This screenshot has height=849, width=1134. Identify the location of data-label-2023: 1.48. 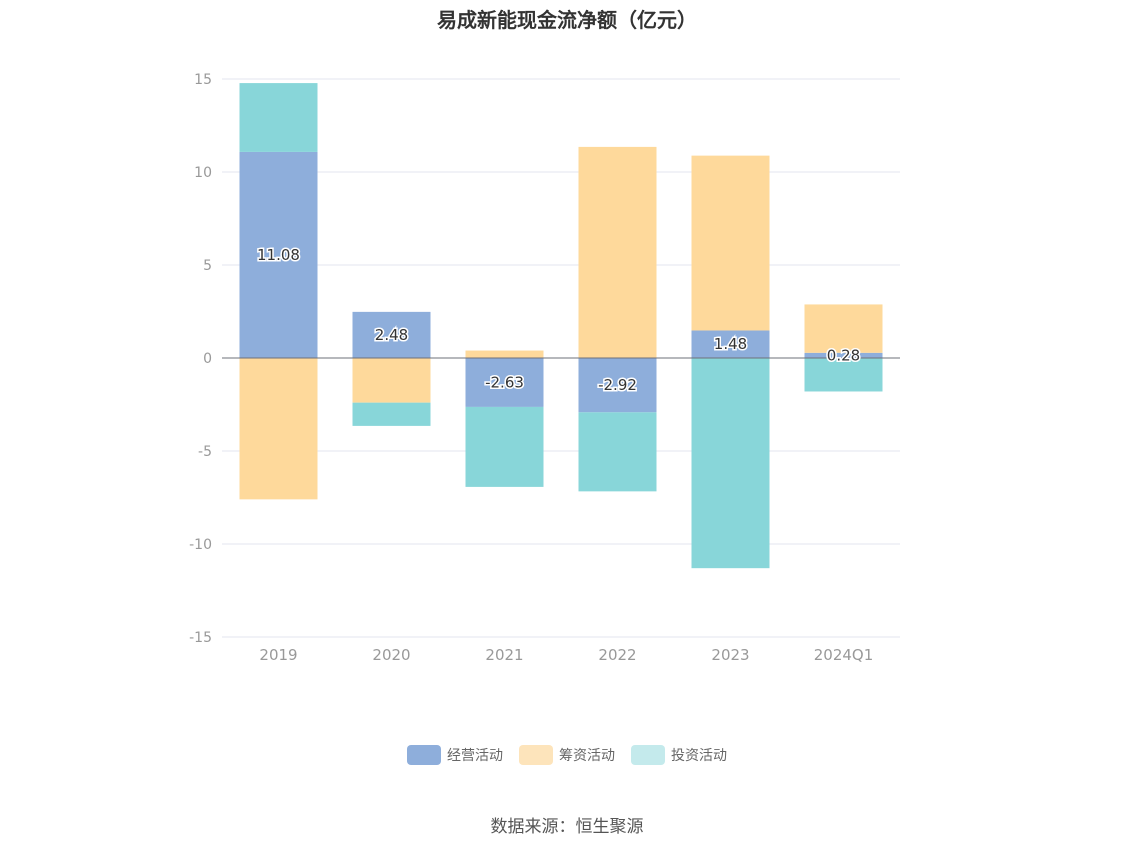
(730, 344).